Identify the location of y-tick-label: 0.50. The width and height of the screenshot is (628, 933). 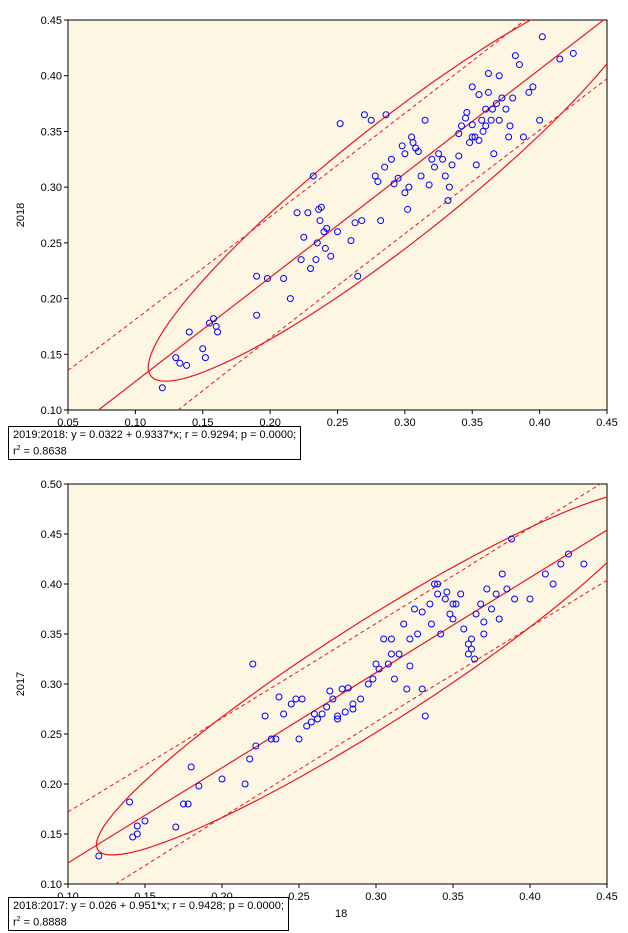
(51, 485).